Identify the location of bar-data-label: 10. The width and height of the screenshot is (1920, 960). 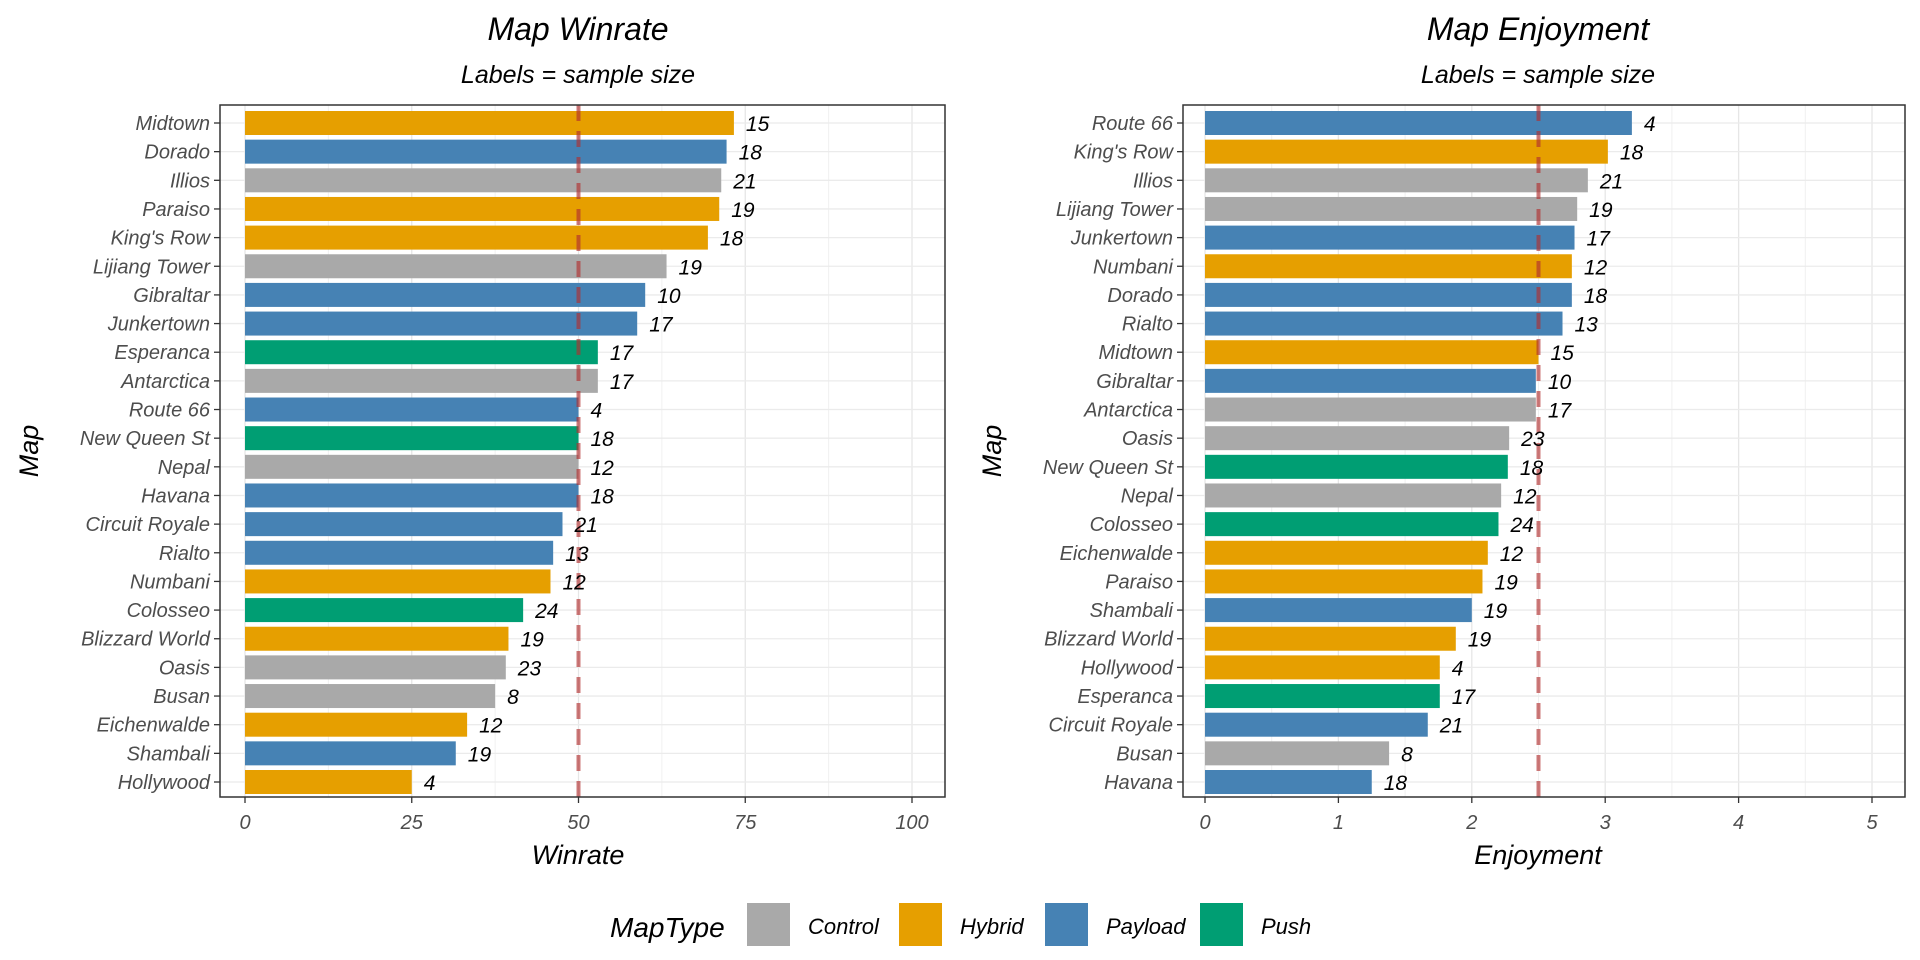
(669, 296).